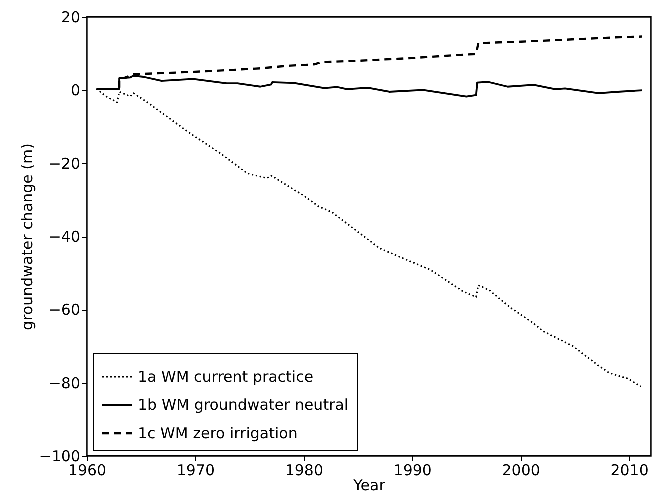 The height and width of the screenshot is (498, 652). What do you see at coordinates (64, 237) in the screenshot?
I see `y-tick-label: −40` at bounding box center [64, 237].